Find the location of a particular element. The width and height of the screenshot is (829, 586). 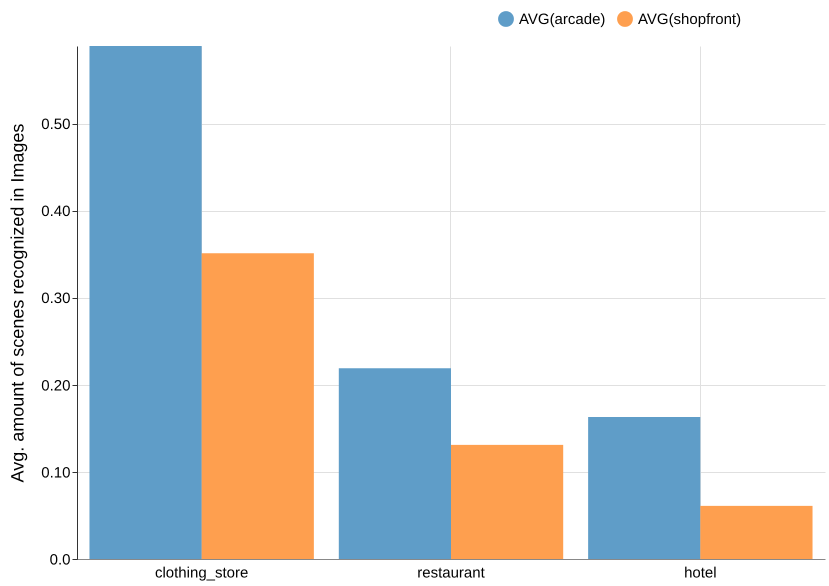

legend-label: AVG(arcade) is located at coordinates (562, 19).